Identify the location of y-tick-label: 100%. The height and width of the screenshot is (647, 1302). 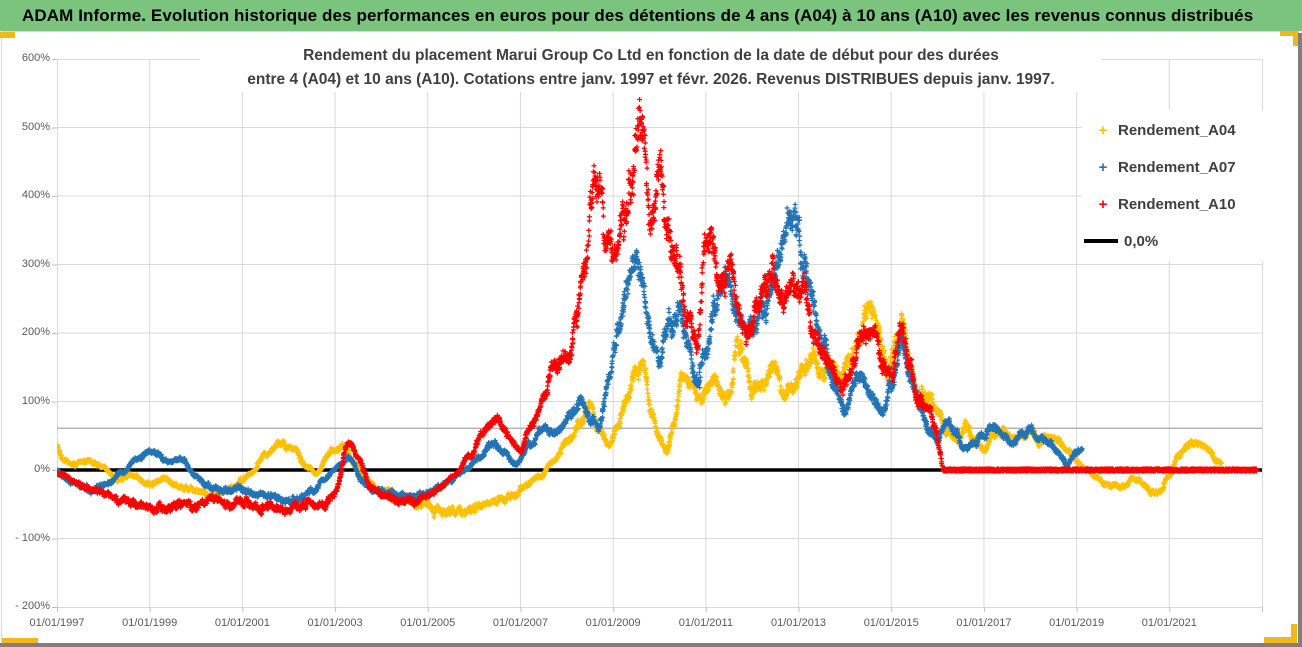
(35, 400).